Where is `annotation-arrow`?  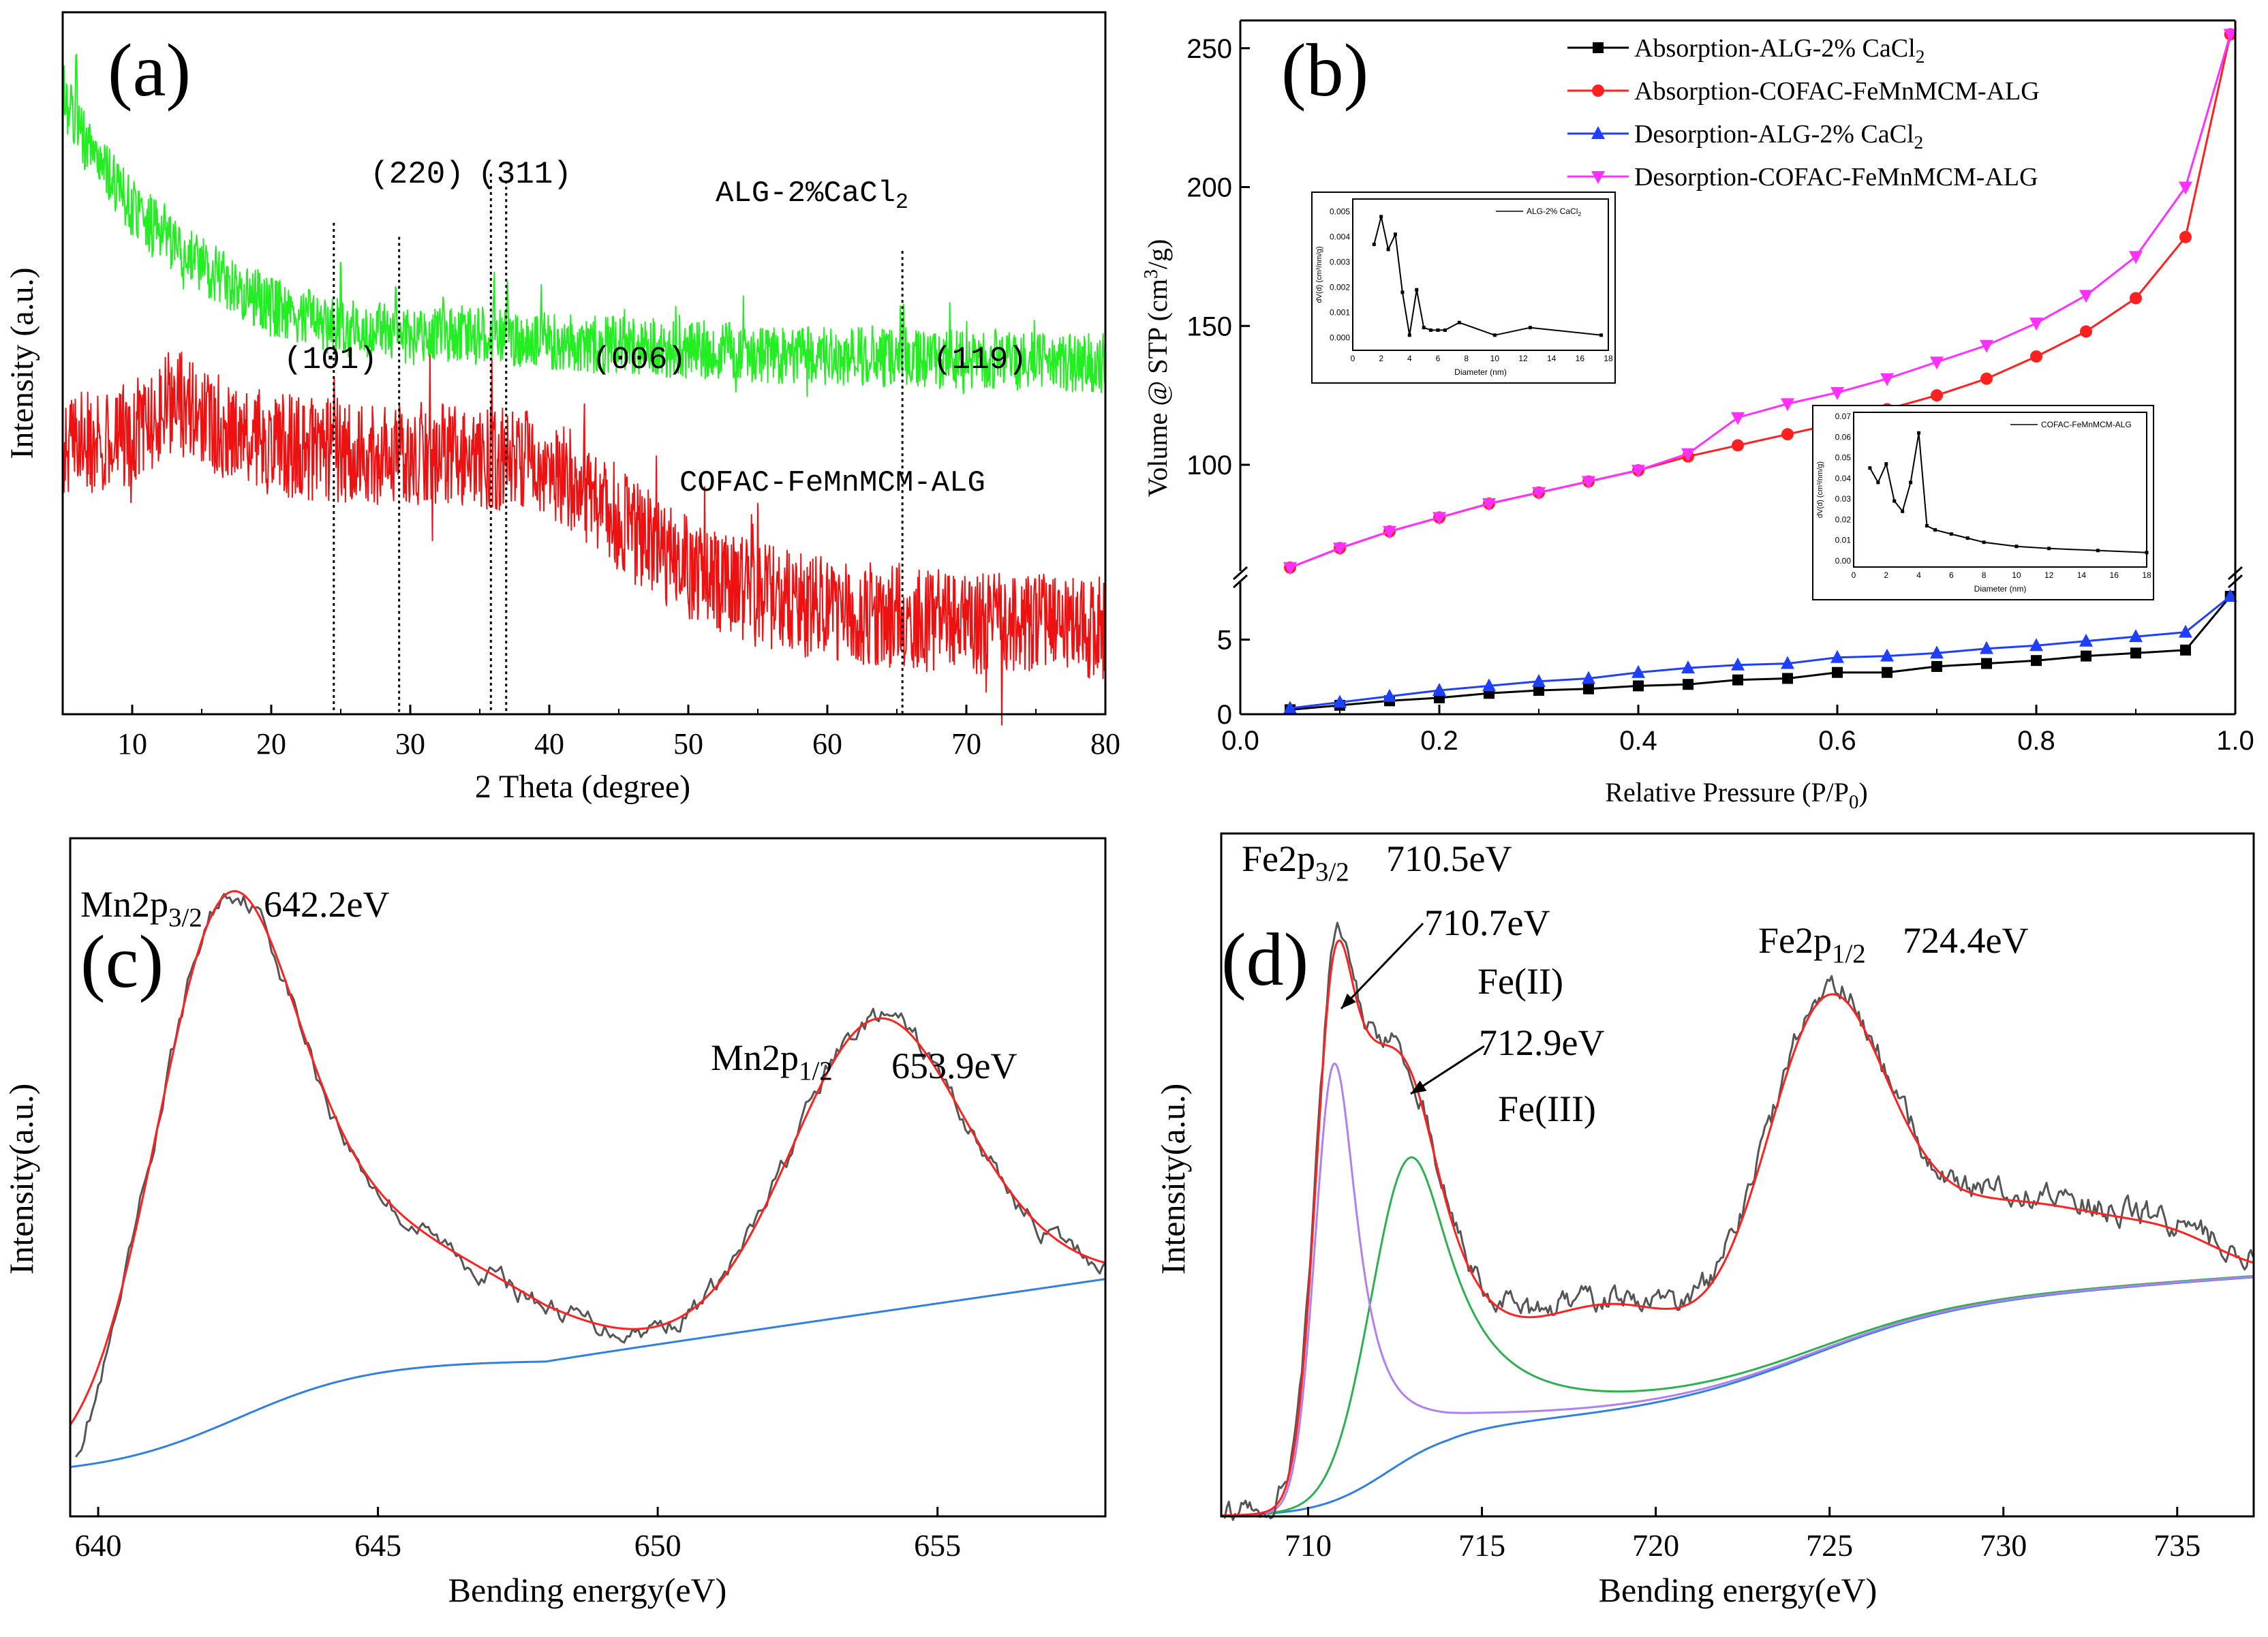
annotation-arrow is located at coordinates (1382, 966).